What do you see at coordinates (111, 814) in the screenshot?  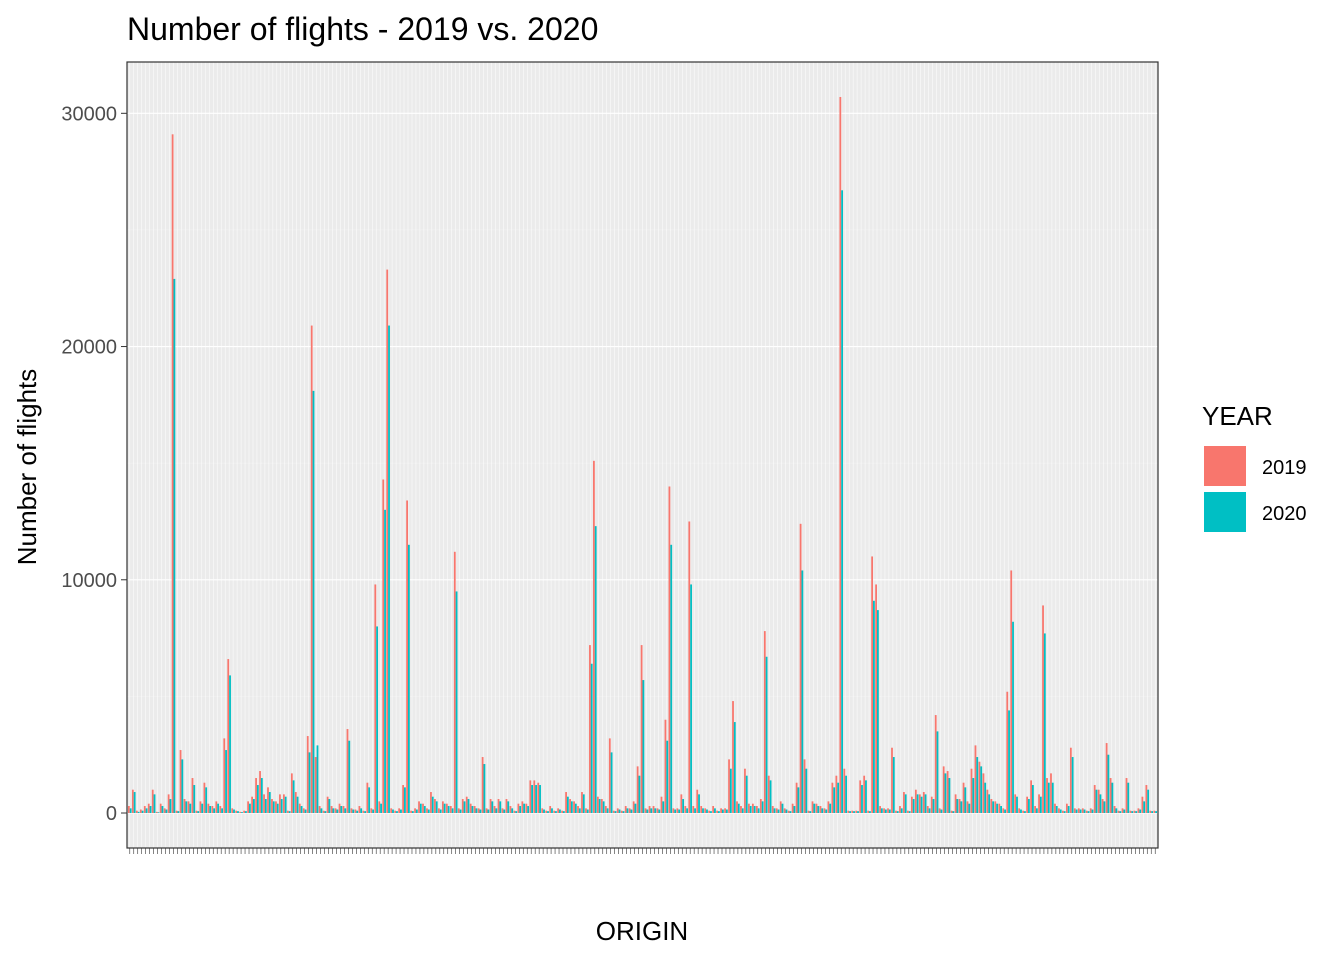 I see `y-tick-label: 0` at bounding box center [111, 814].